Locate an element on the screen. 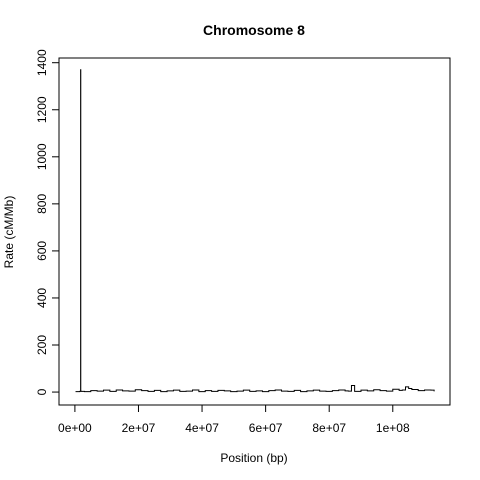  y-tick-label: 1200 is located at coordinates (42, 109).